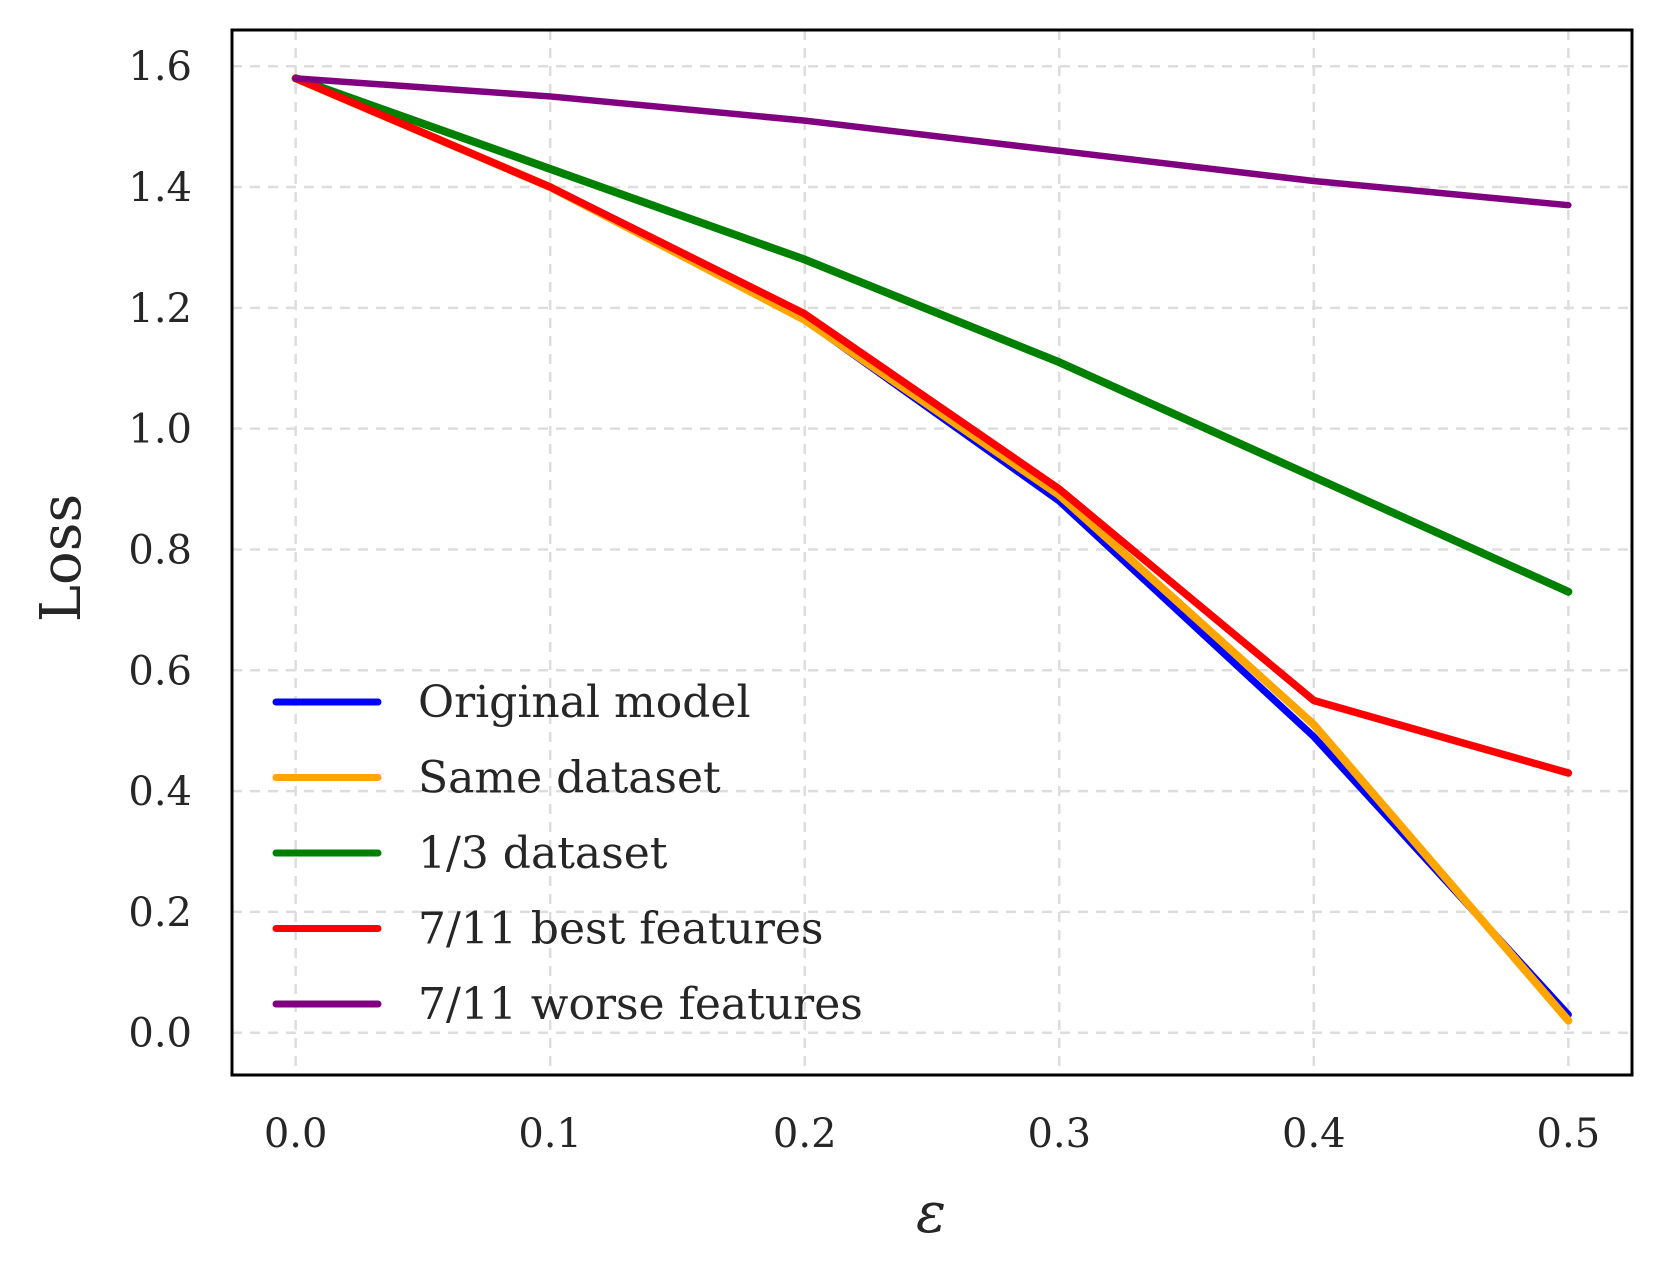 The height and width of the screenshot is (1270, 1656). I want to click on legend-item: Original model, so click(511, 702).